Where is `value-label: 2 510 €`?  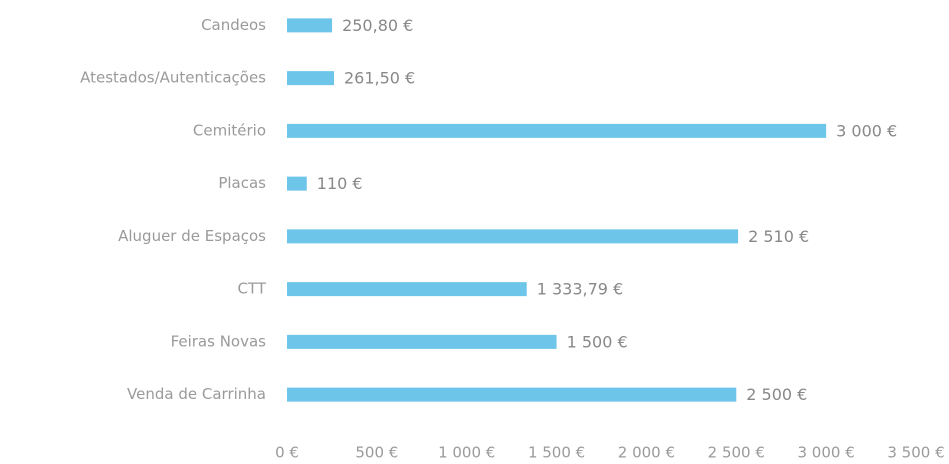 value-label: 2 510 € is located at coordinates (778, 236).